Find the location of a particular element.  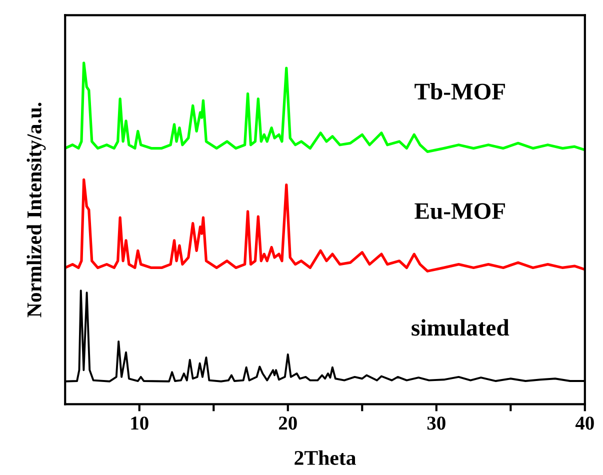

x-tick-label: 20 is located at coordinates (287, 423).